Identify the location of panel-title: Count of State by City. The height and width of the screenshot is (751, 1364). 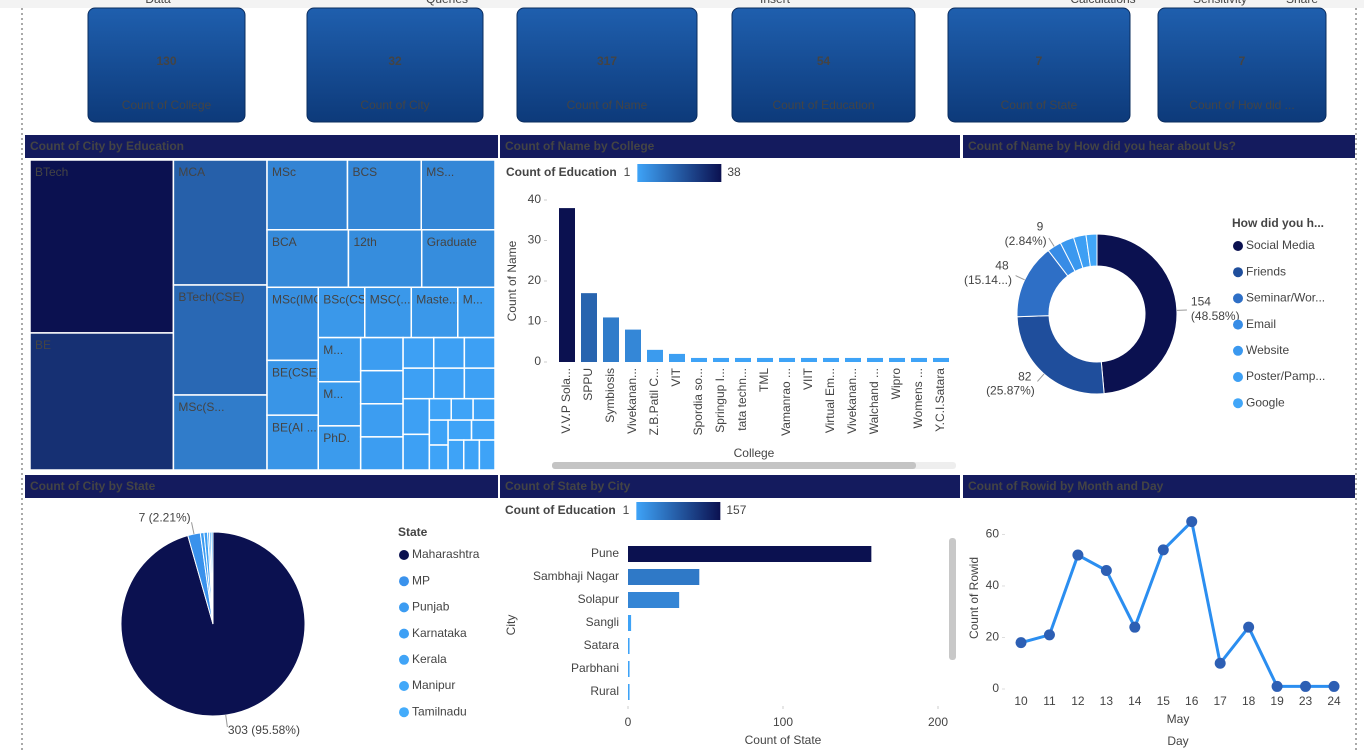
(568, 486).